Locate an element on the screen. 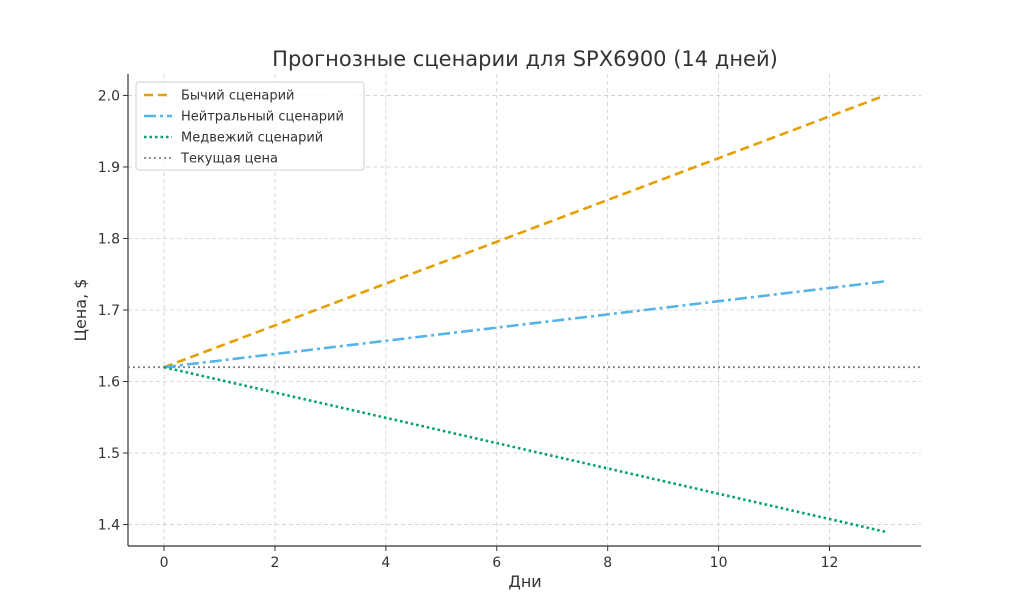  y-tick-label: 1.6 is located at coordinates (109, 383).